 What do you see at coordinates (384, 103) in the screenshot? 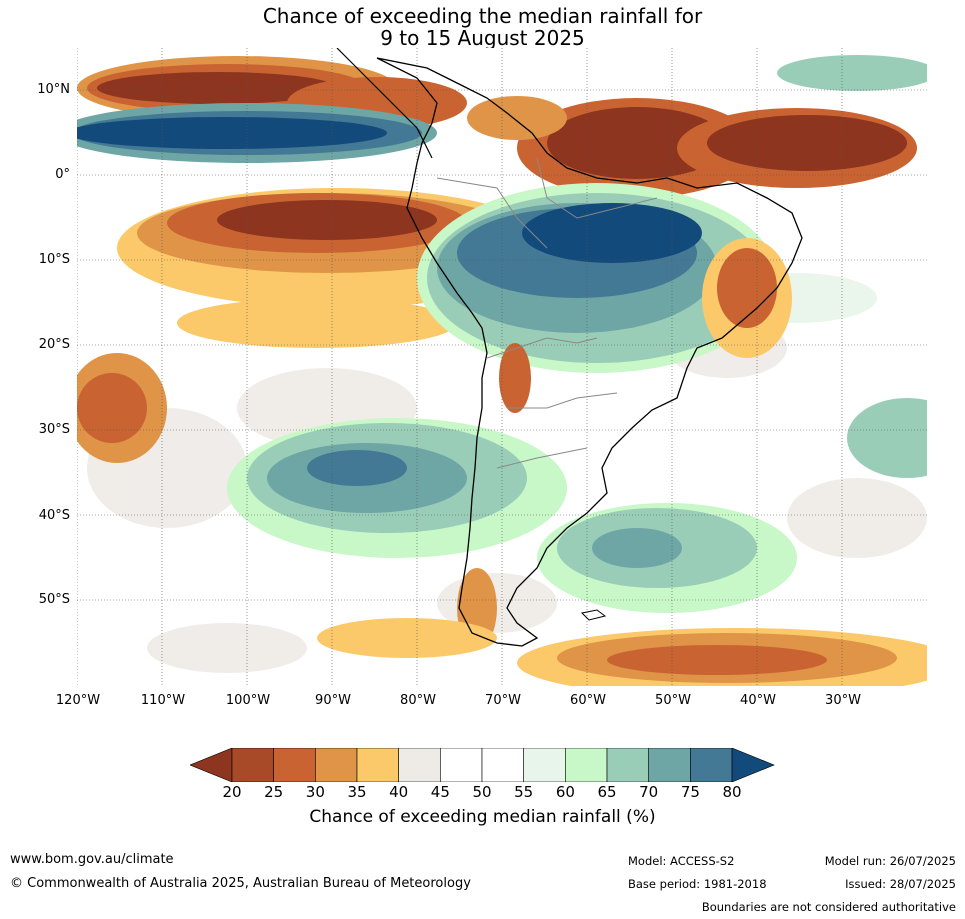
I see `central-america-coastline` at bounding box center [384, 103].